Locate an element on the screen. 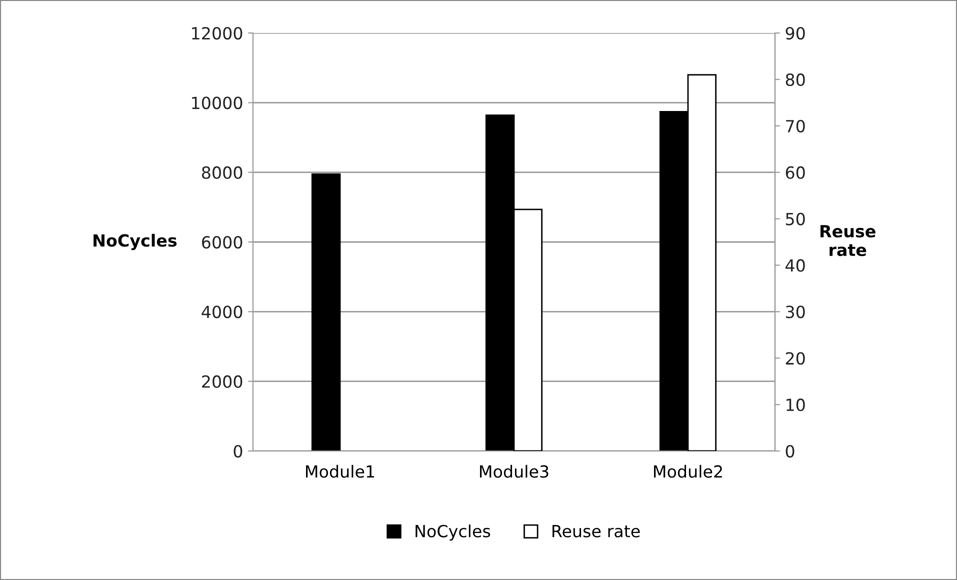 The height and width of the screenshot is (580, 957). y2-axis-title: Reuse rate is located at coordinates (848, 240).